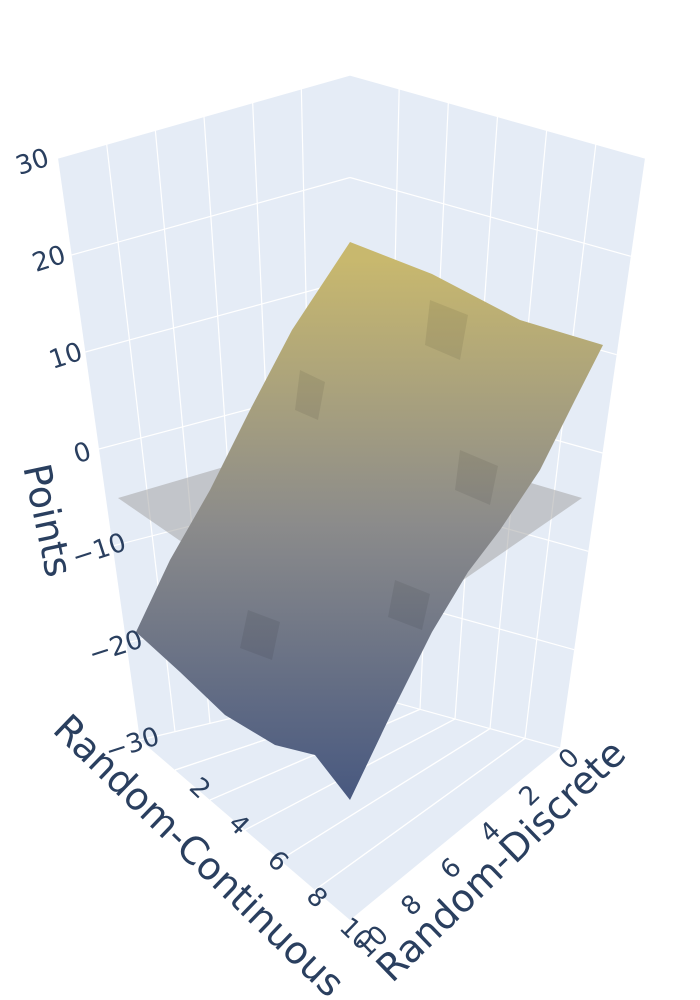  Describe the element at coordinates (32, 162) in the screenshot. I see `z-tick-label: 30` at that location.